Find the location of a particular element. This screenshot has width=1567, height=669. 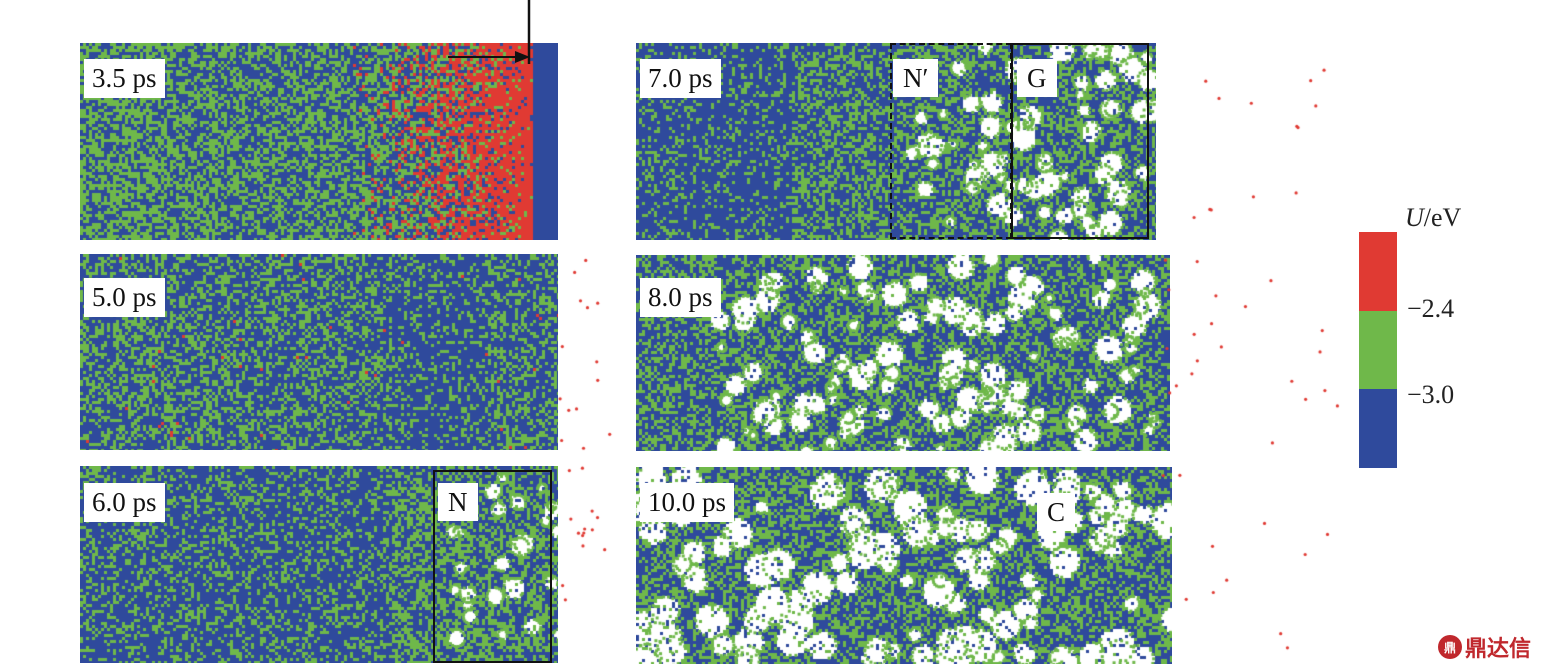

time-label: 8.0 ps is located at coordinates (680, 297).